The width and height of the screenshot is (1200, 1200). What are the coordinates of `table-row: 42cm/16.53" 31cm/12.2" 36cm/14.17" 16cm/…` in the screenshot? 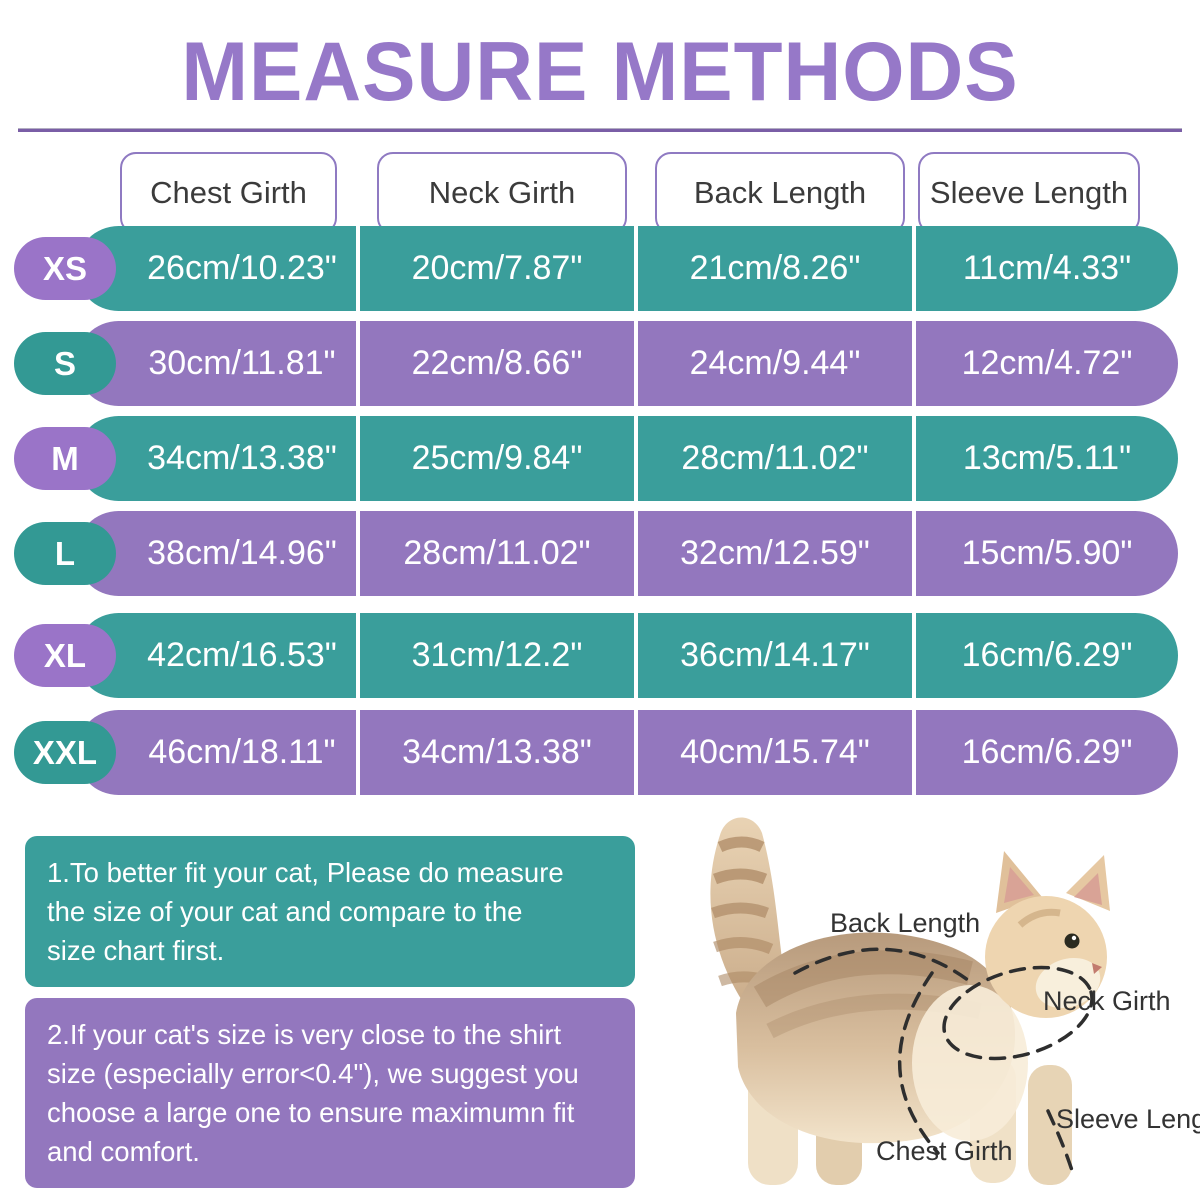 It's located at (600, 655).